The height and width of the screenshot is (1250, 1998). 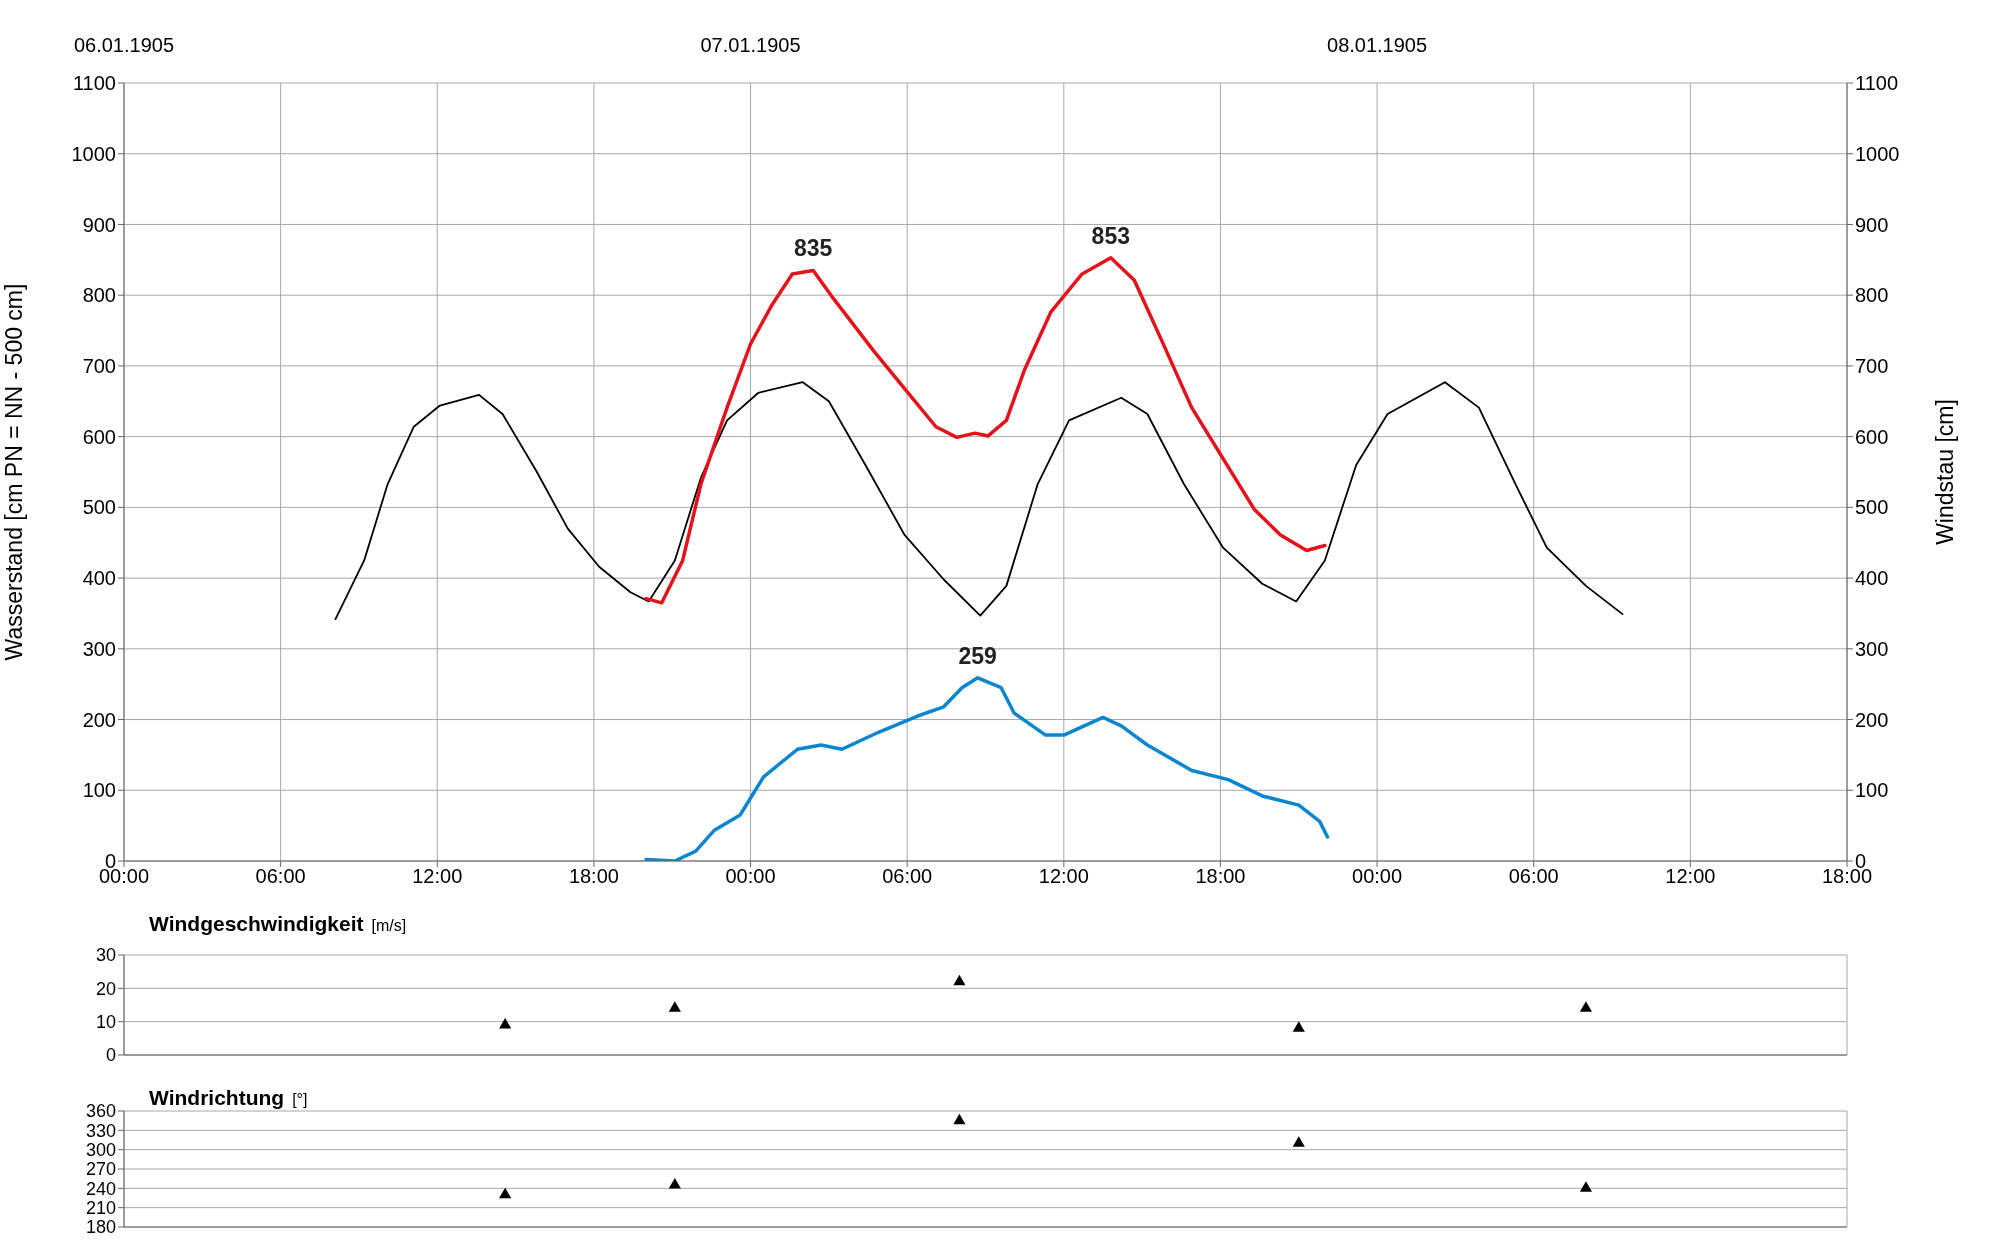 I want to click on y-tick-label: 210, so click(x=100, y=1208).